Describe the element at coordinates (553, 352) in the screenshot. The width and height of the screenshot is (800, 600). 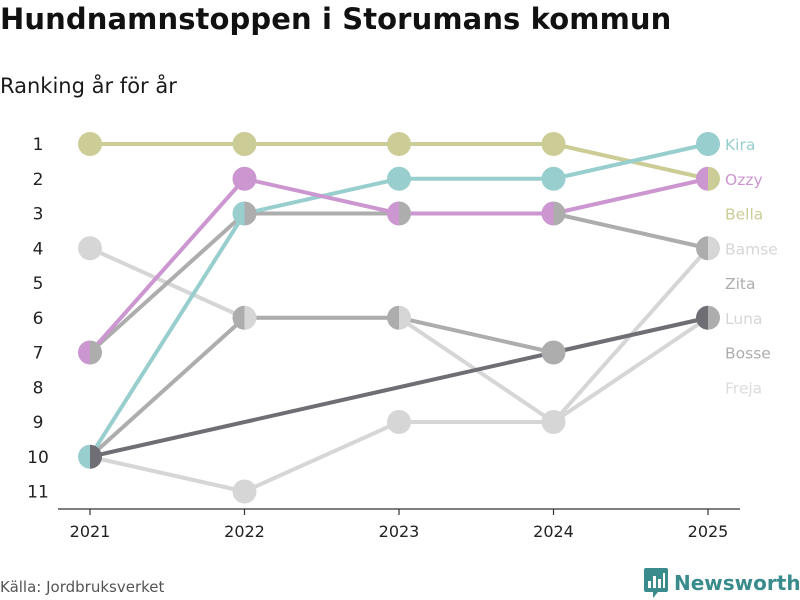
I see `marker-bosse-2024` at that location.